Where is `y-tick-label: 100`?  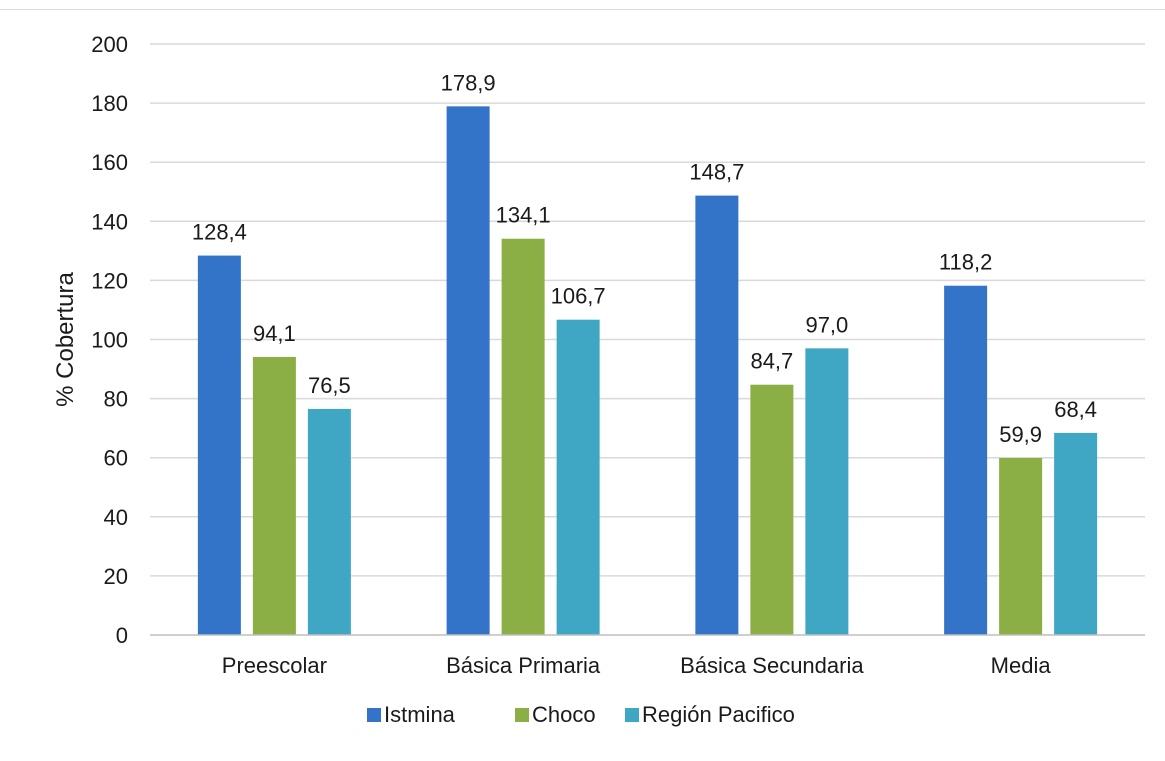 y-tick-label: 100 is located at coordinates (109, 340).